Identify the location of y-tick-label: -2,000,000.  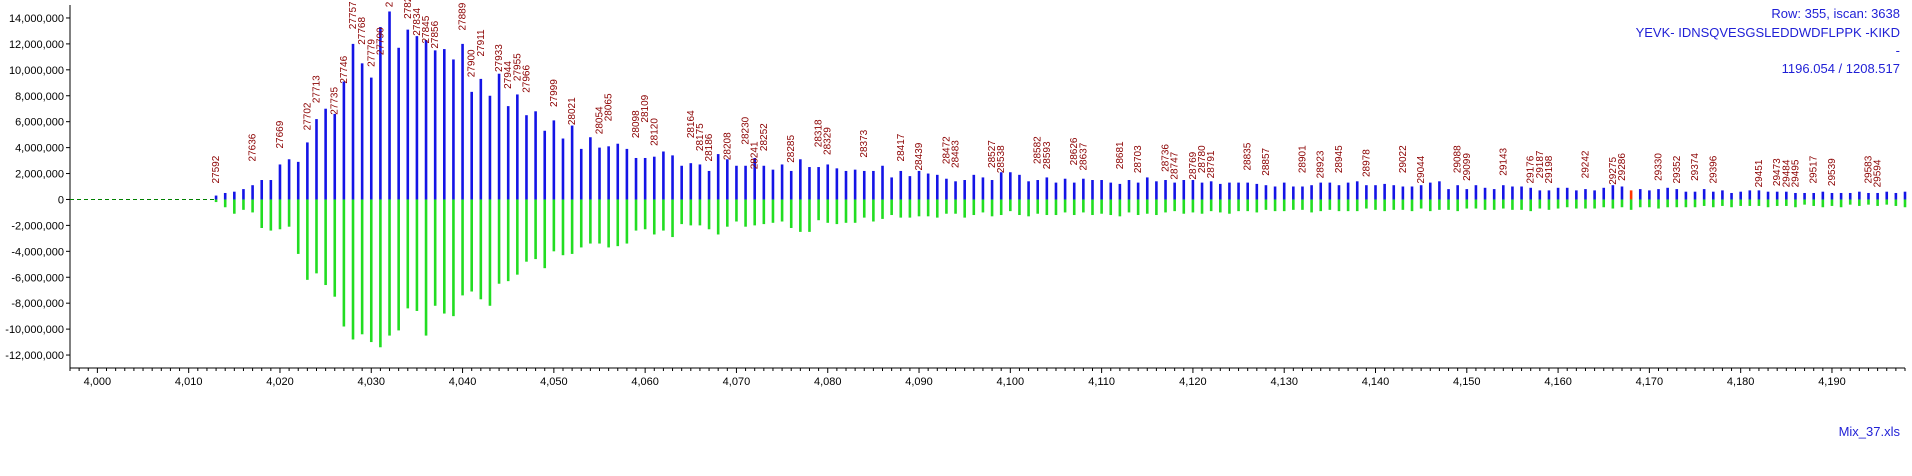
(37, 226).